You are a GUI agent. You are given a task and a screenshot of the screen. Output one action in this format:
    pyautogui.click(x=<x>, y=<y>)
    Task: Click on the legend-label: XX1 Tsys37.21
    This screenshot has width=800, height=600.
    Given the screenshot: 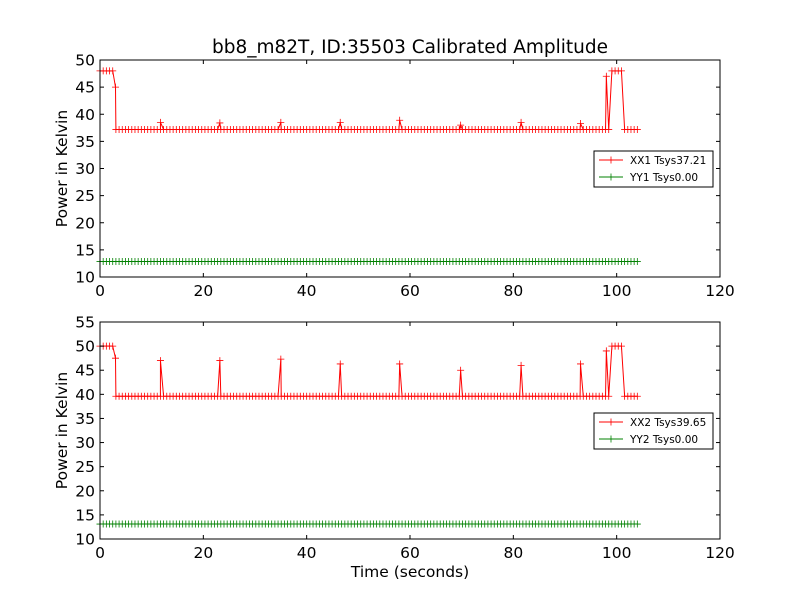 What is the action you would take?
    pyautogui.click(x=668, y=161)
    